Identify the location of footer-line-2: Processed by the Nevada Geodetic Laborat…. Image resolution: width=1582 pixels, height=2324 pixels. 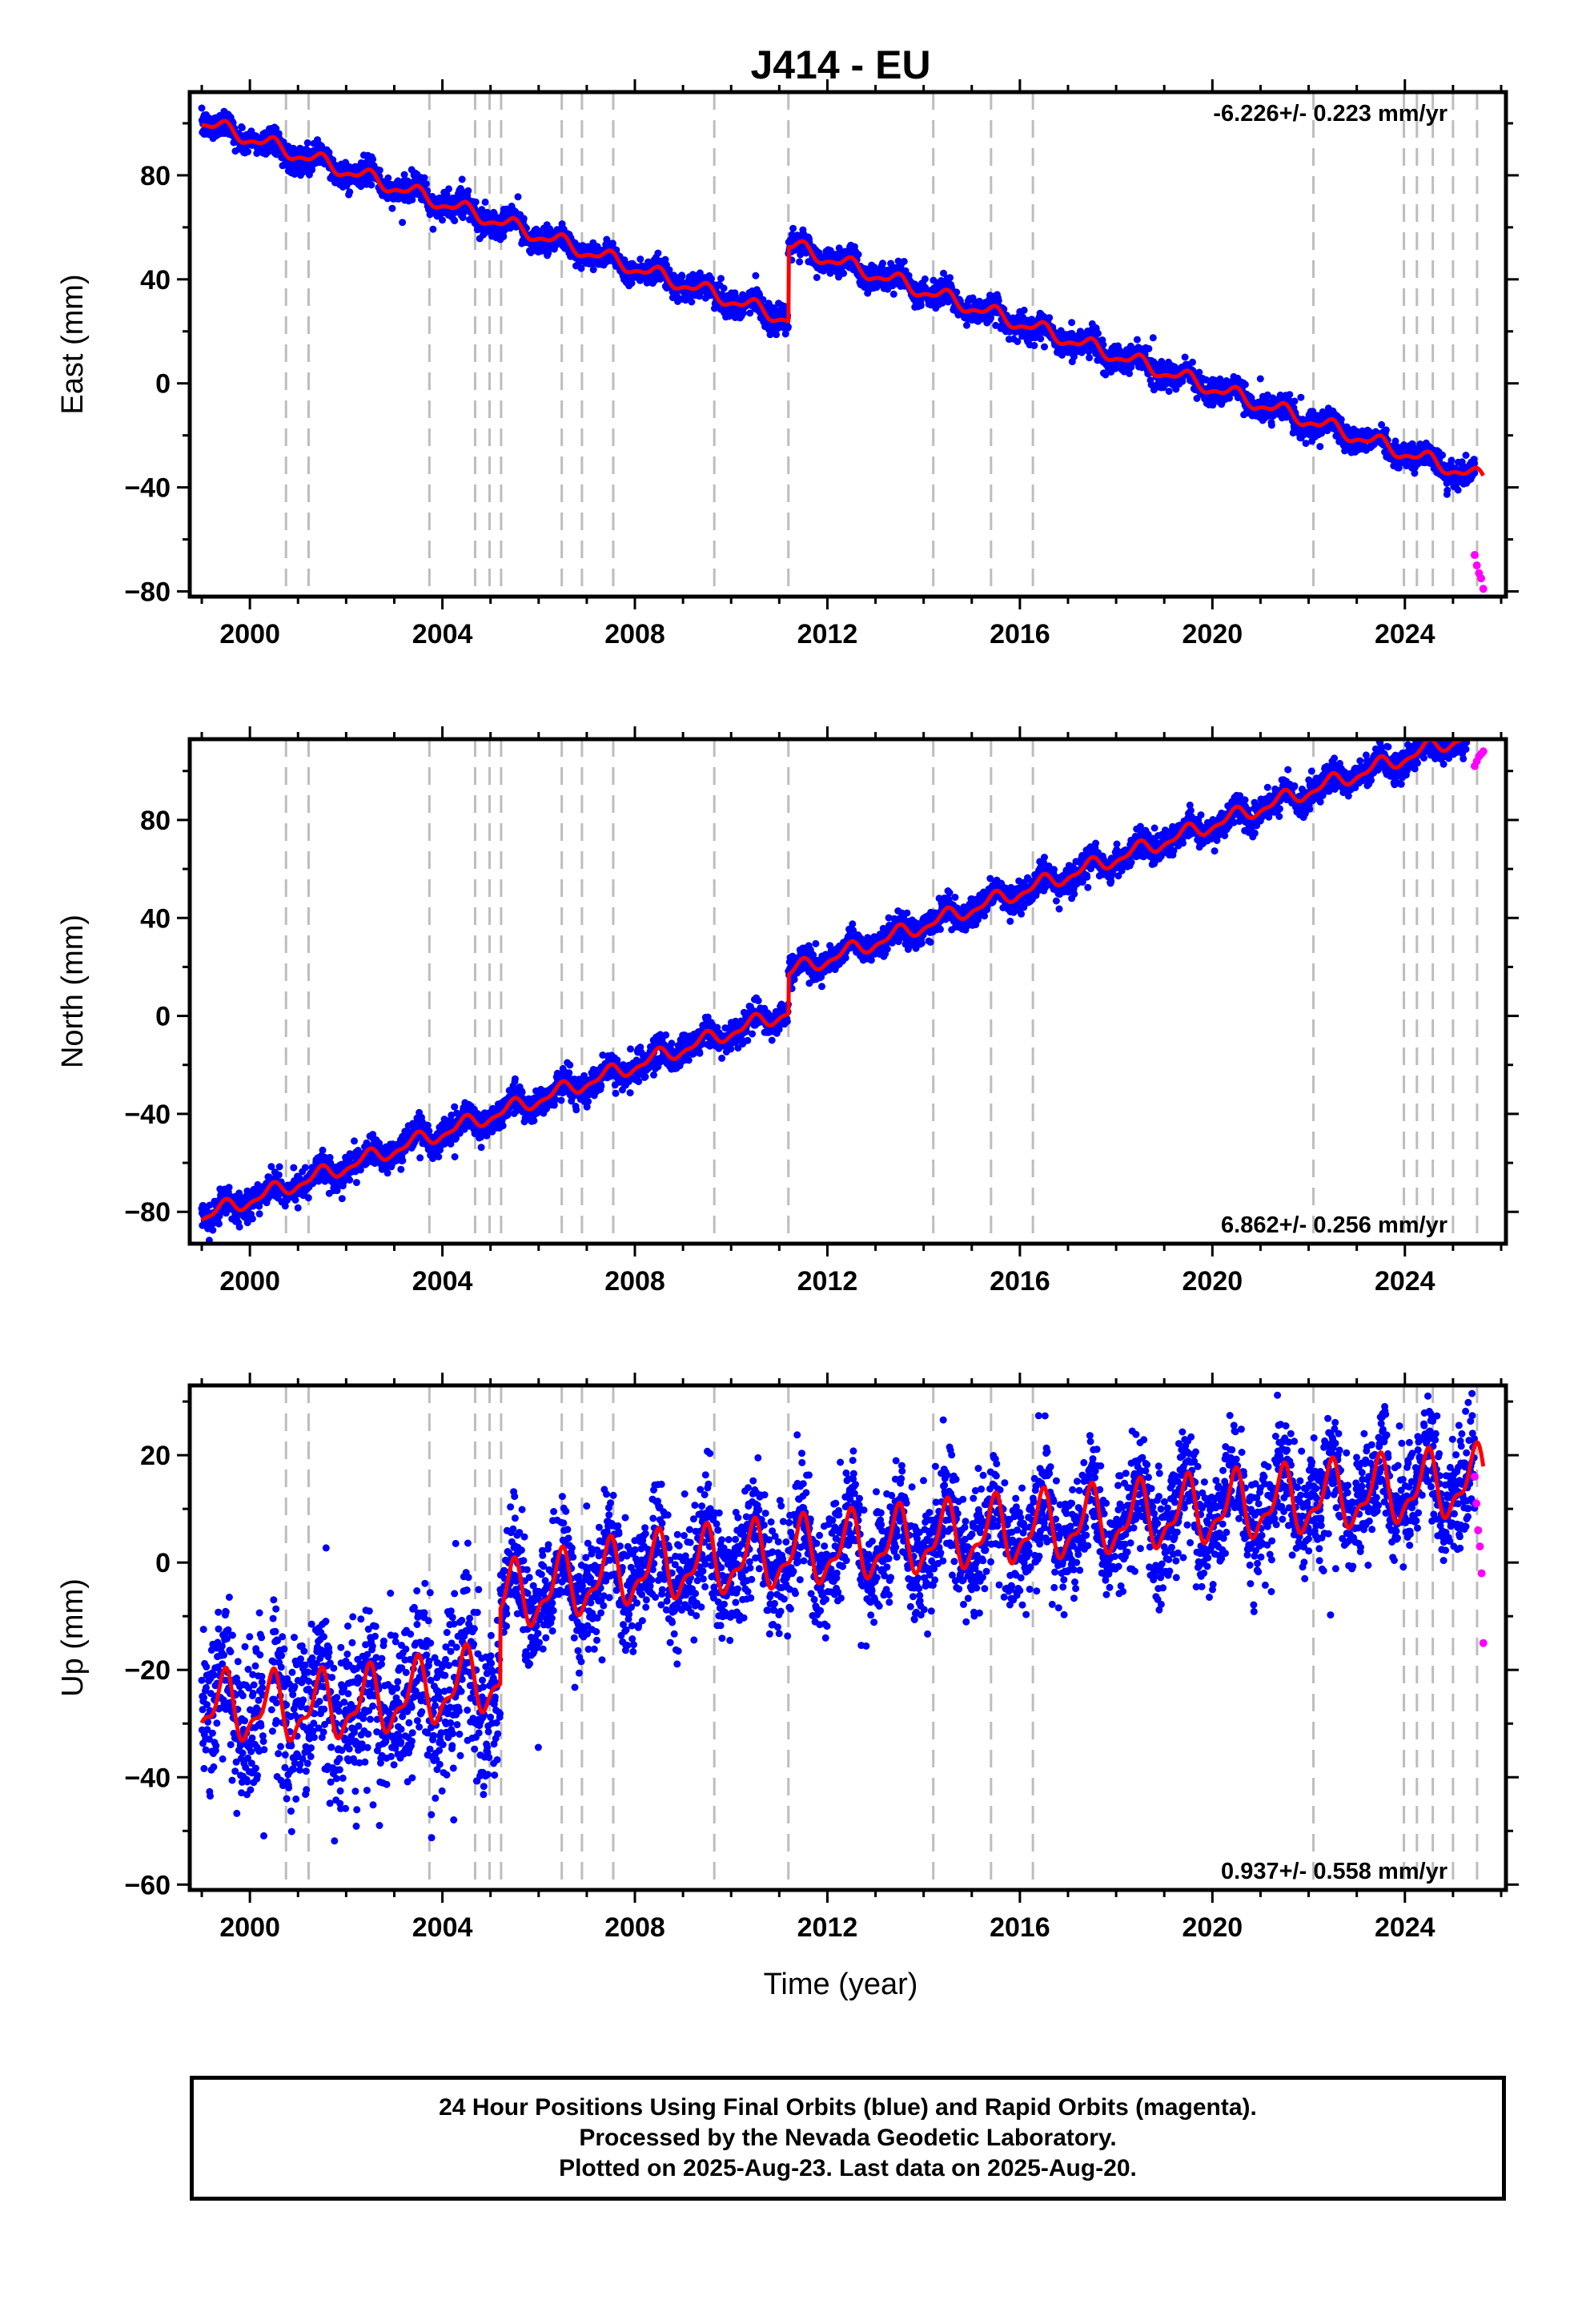
(848, 2138).